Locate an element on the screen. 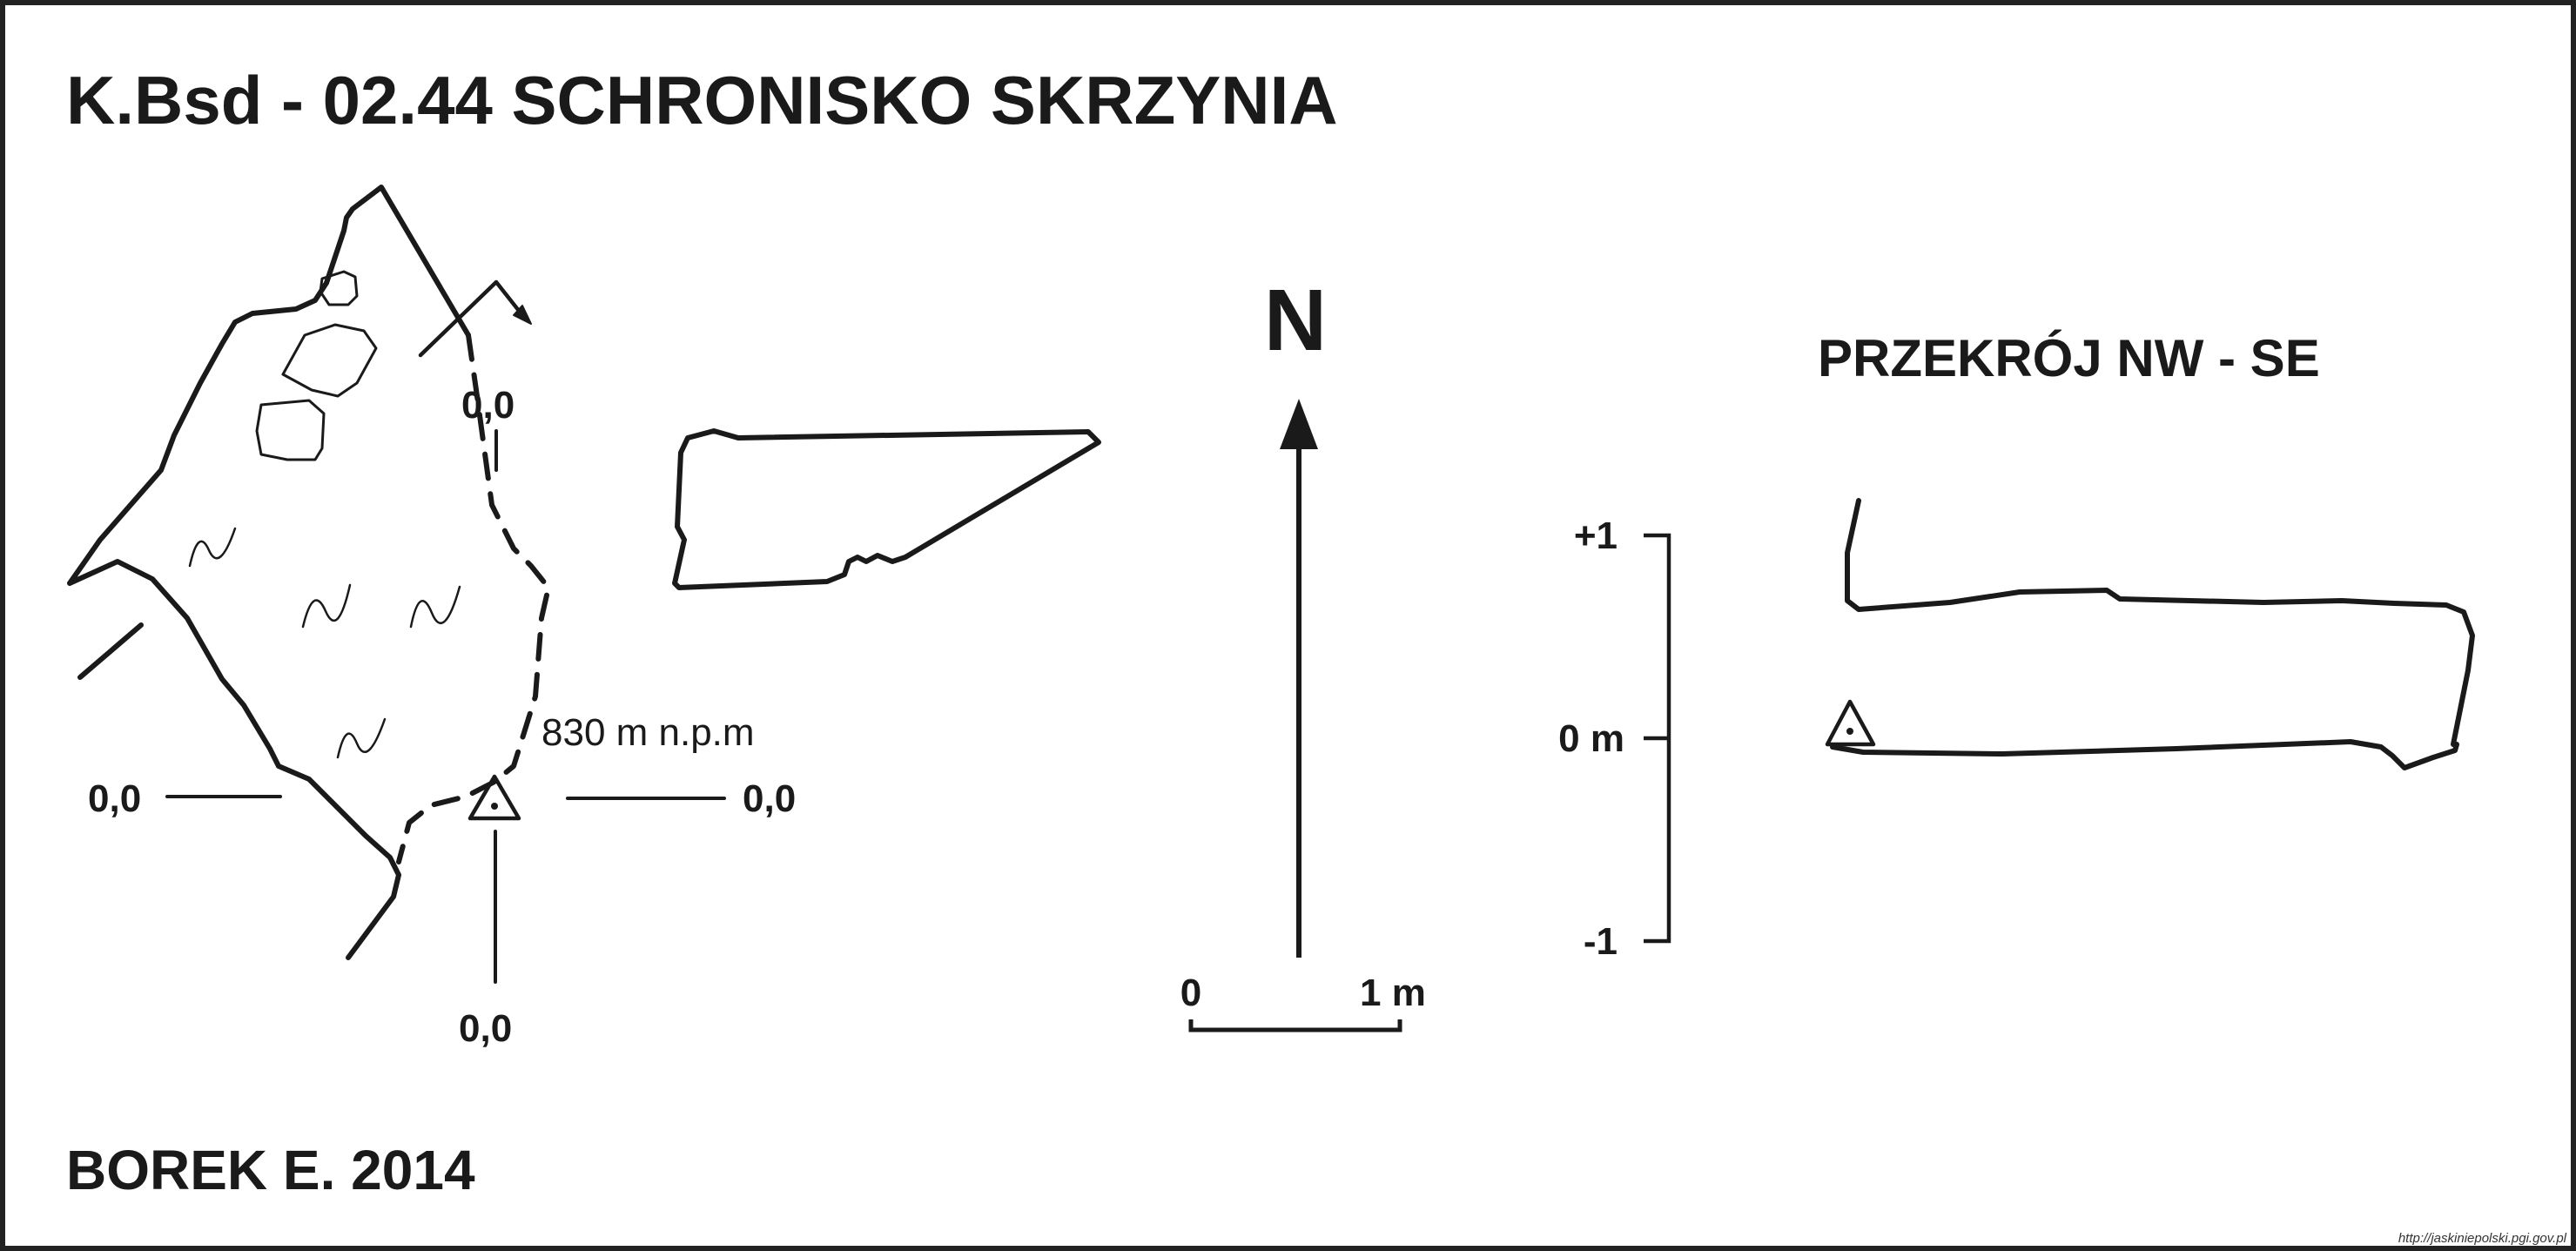  plan-label-left: 0,0 is located at coordinates (114, 798).